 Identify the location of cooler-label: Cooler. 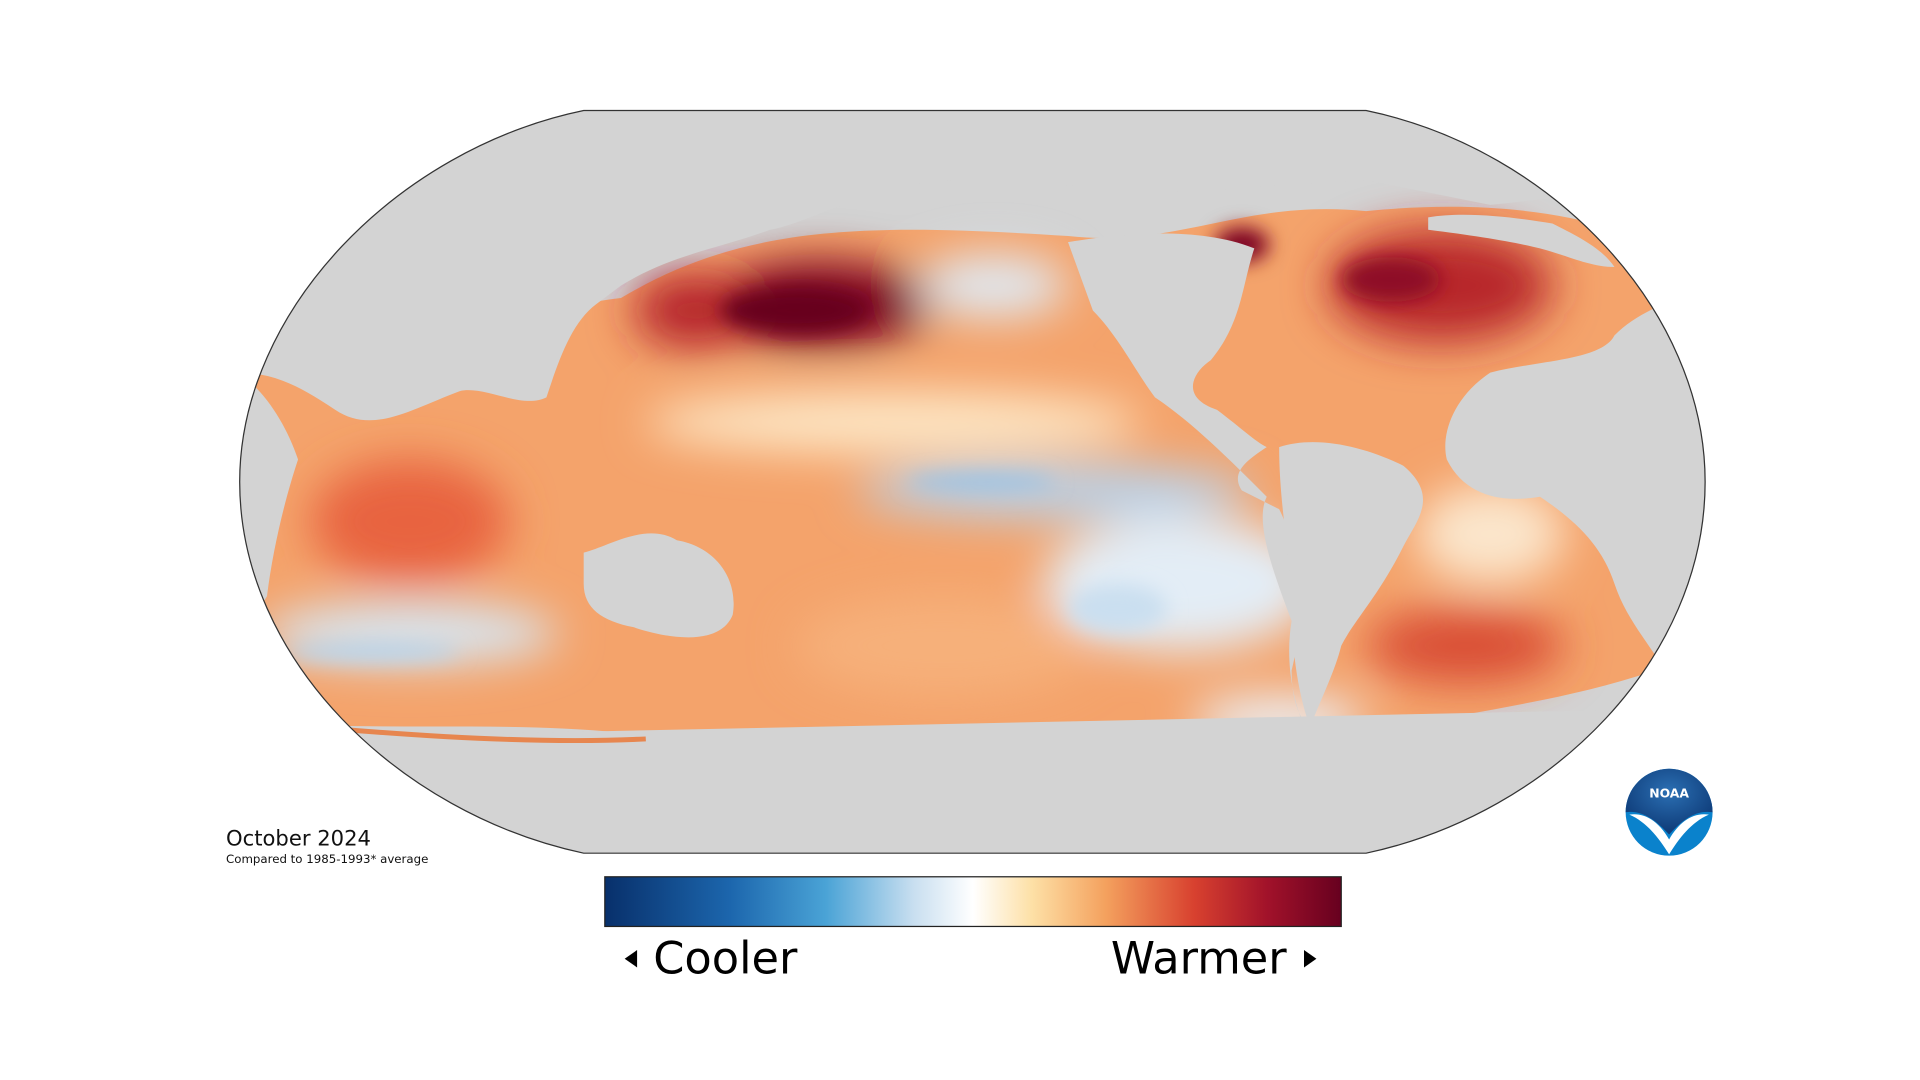
(725, 959).